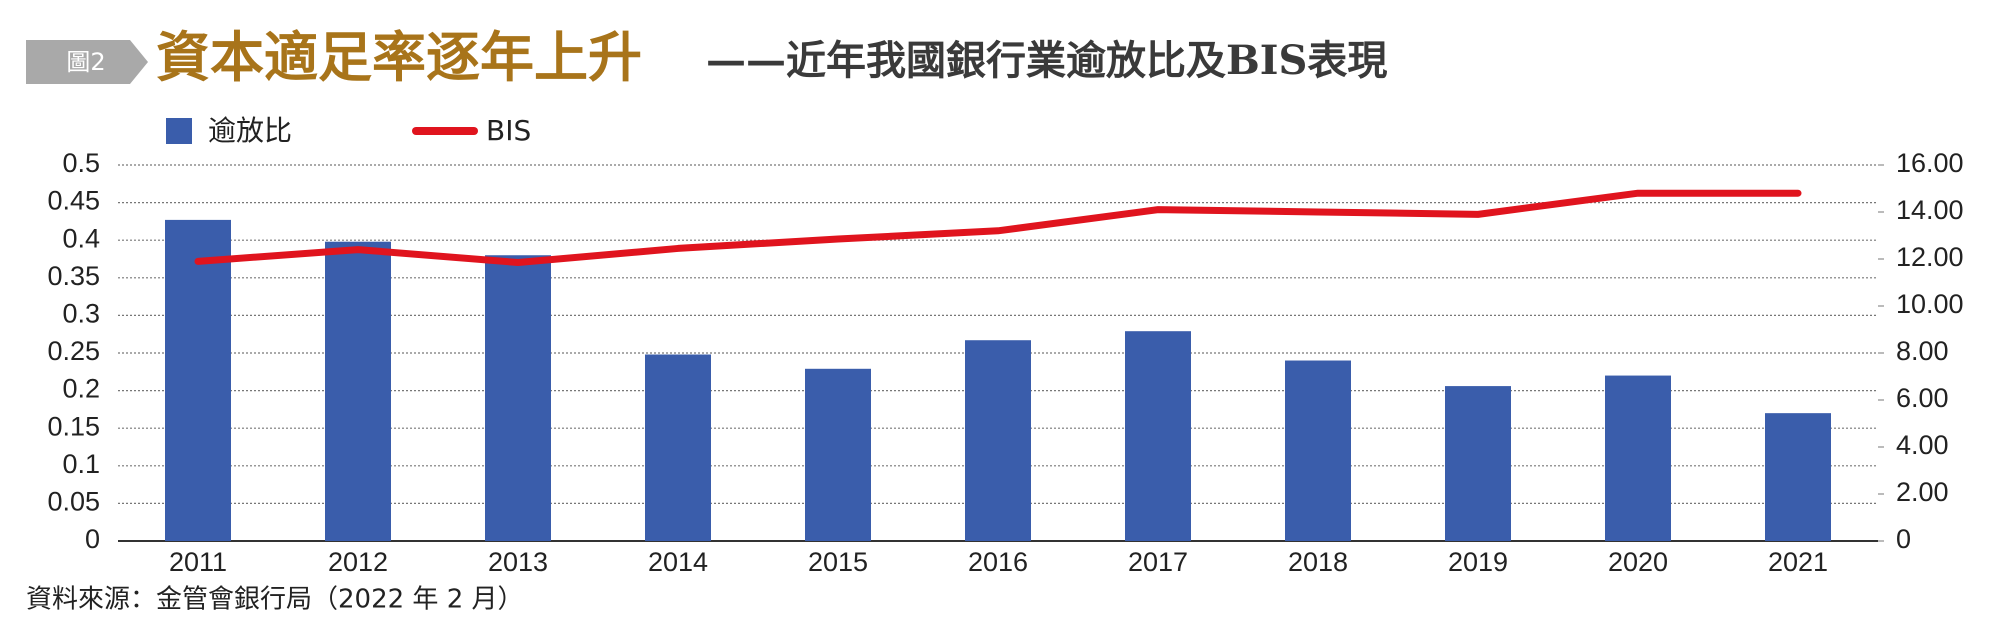  Describe the element at coordinates (73, 351) in the screenshot. I see `y-tick-label: 0.25` at that location.